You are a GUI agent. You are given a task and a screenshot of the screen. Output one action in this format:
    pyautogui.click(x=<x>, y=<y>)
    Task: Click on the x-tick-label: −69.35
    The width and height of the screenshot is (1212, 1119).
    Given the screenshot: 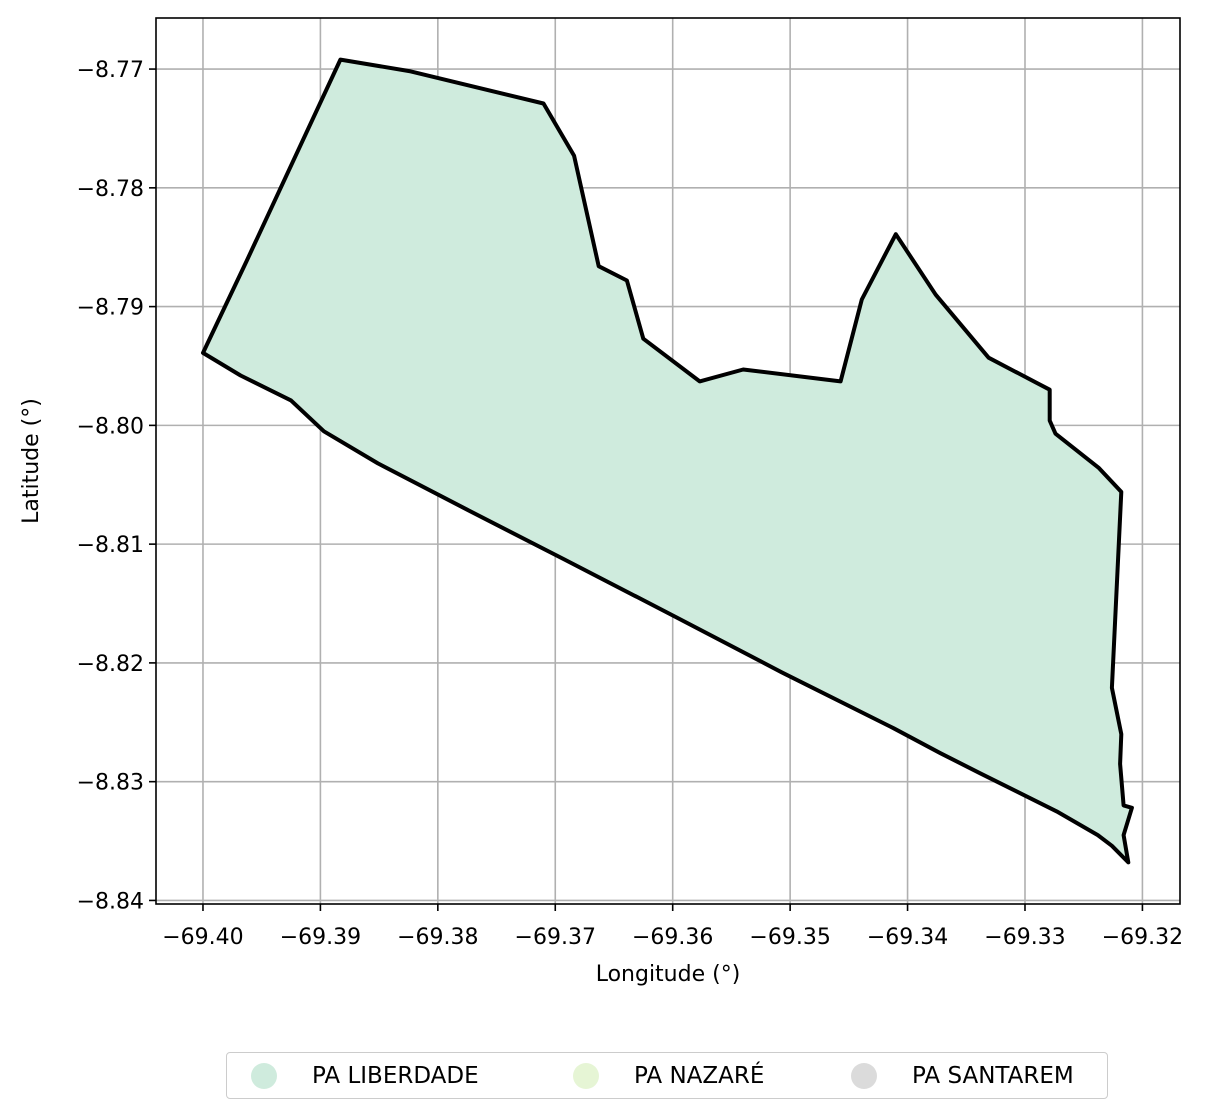 What is the action you would take?
    pyautogui.click(x=789, y=937)
    